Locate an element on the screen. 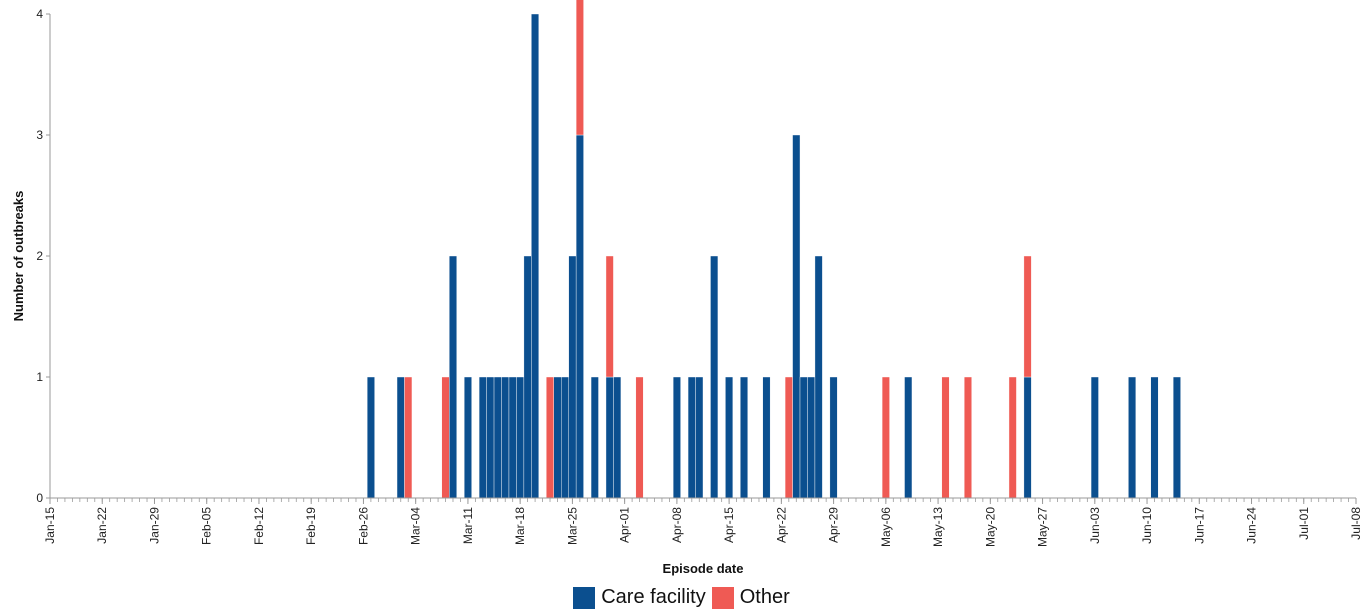 This screenshot has width=1363, height=614. x-tick-label: May-06 is located at coordinates (886, 527).